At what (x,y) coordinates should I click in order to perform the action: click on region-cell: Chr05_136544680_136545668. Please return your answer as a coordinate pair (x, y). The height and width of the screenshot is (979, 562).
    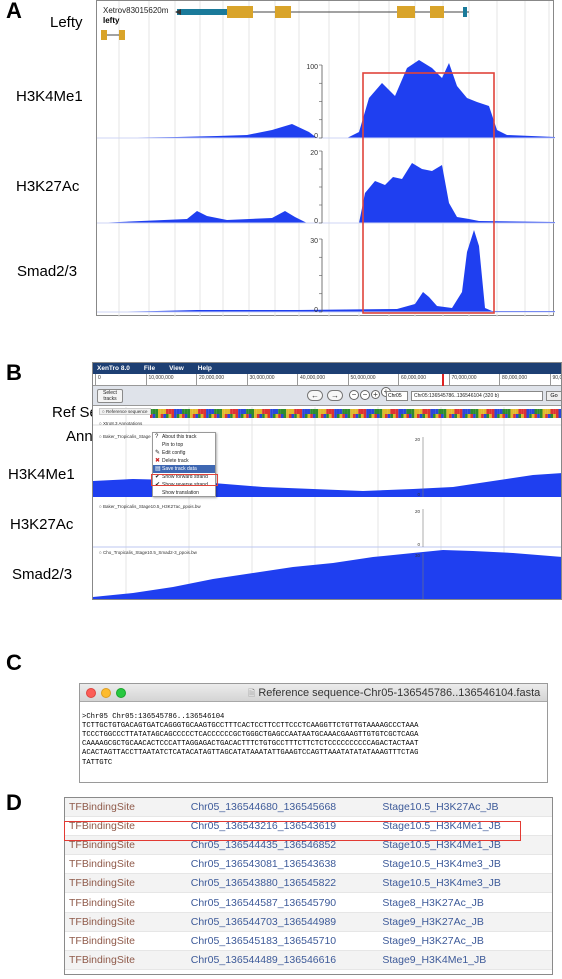
    Looking at the image, I should click on (263, 807).